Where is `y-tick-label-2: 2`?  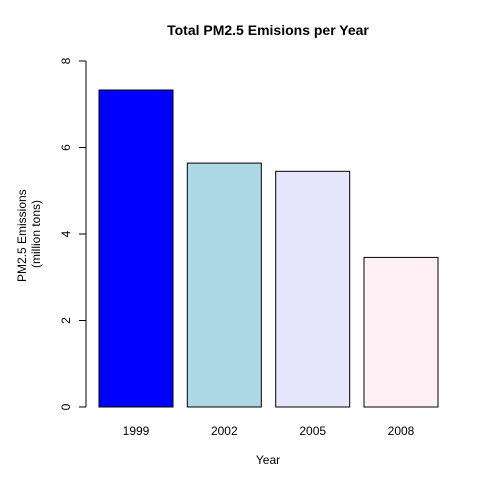
y-tick-label-2: 2 is located at coordinates (66, 320).